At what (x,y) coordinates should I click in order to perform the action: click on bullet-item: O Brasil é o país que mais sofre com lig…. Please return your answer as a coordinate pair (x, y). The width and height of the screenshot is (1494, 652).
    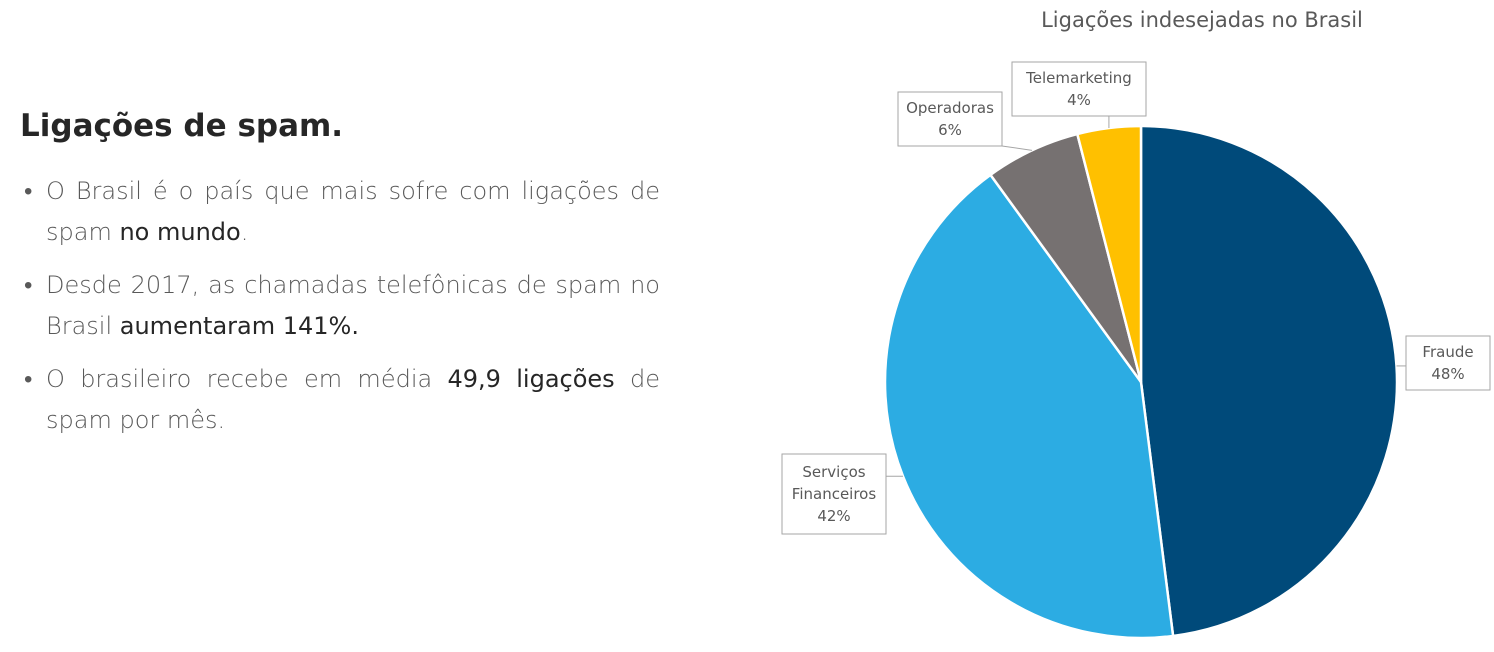
    Looking at the image, I should click on (340, 212).